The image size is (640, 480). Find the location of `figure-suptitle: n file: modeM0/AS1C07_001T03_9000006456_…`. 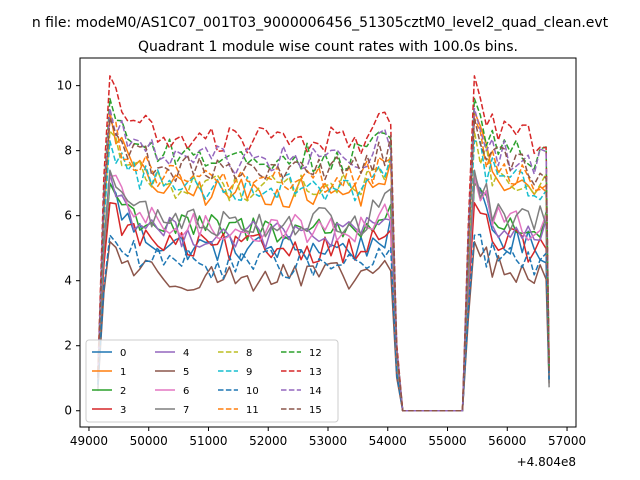

figure-suptitle: n file: modeM0/AS1C07_001T03_9000006456_… is located at coordinates (320, 23).